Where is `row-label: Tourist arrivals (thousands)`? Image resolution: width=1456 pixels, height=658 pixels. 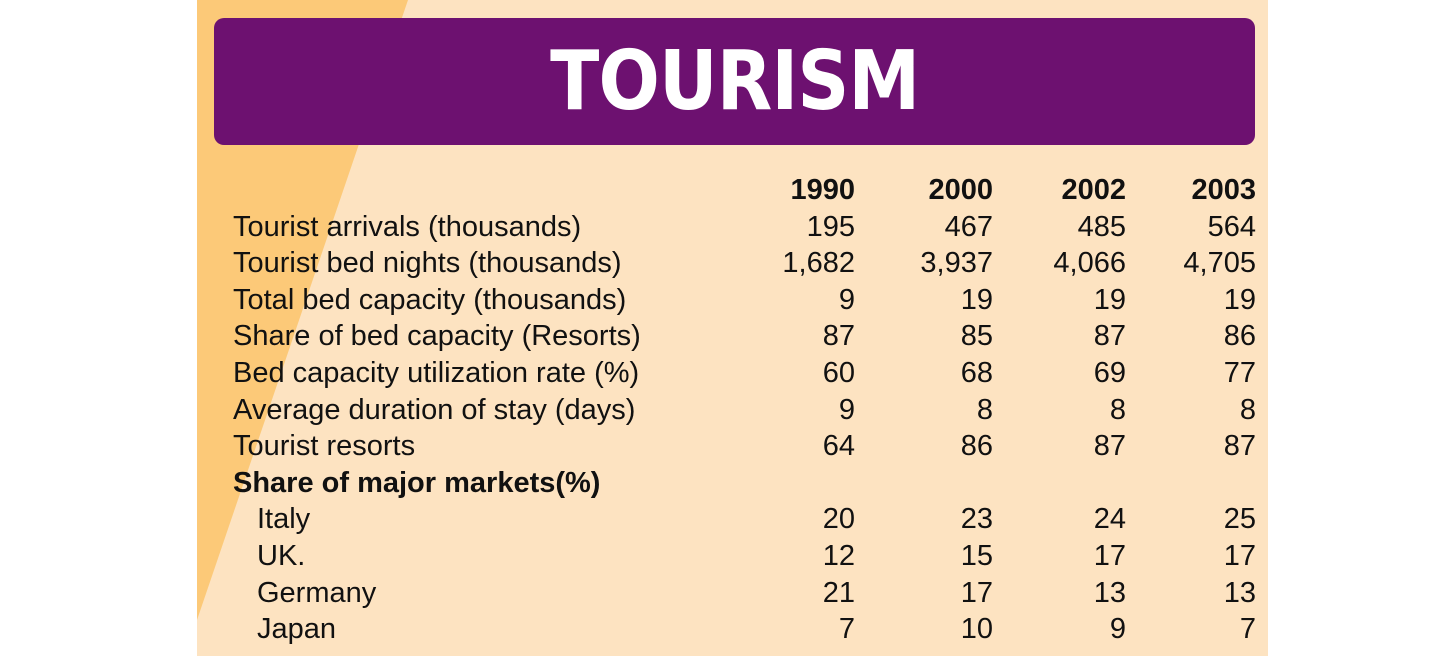
row-label: Tourist arrivals (thousands) is located at coordinates (407, 226).